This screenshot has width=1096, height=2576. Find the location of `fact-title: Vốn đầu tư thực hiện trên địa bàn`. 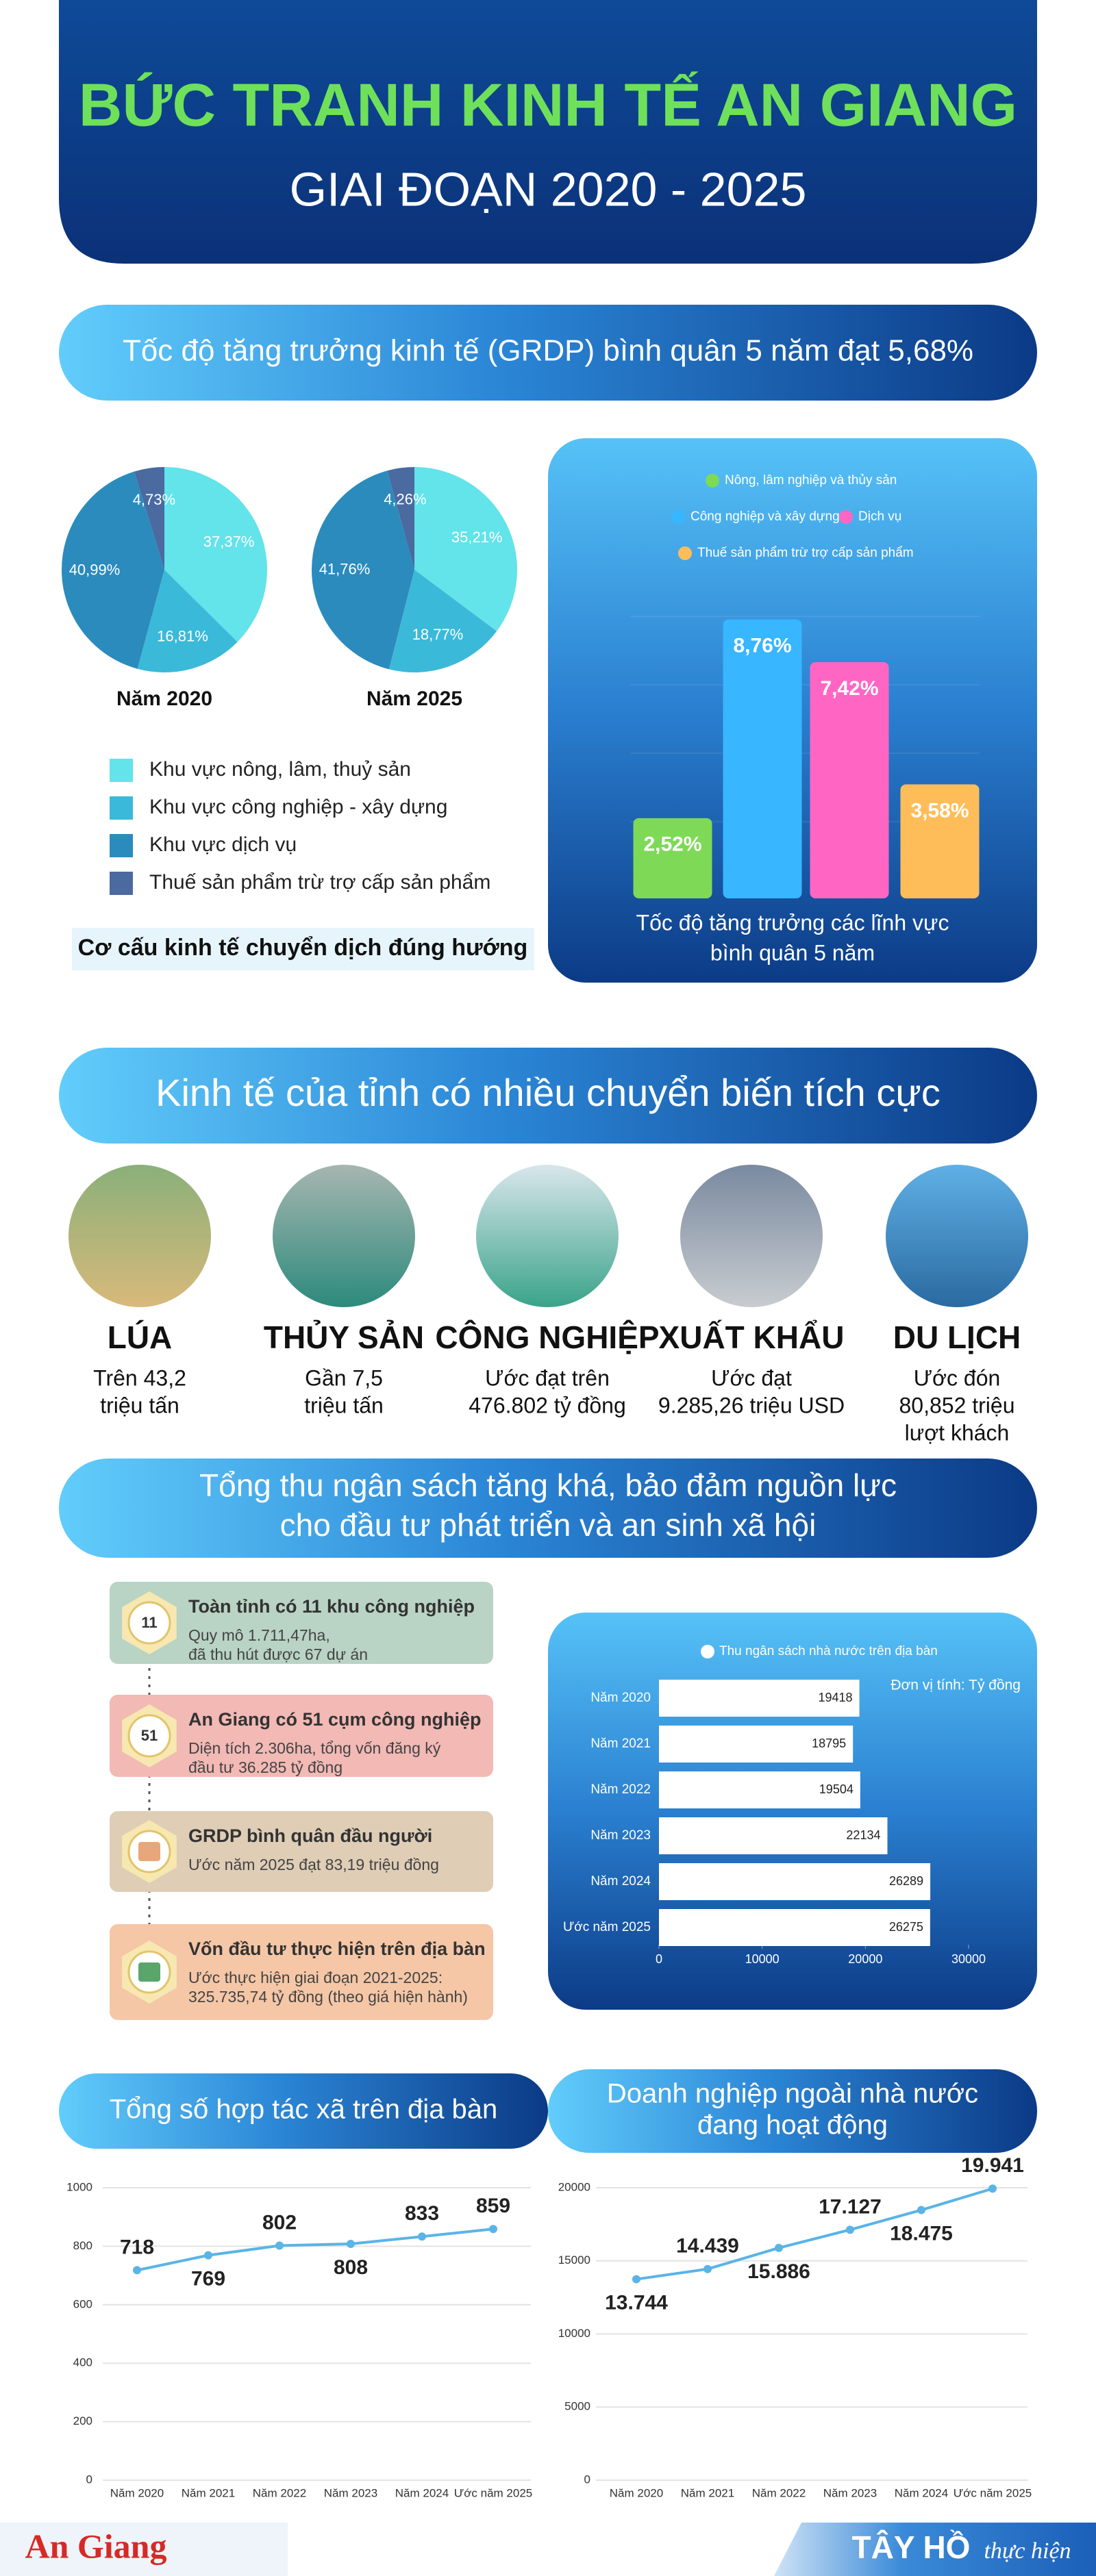

fact-title: Vốn đầu tư thực hiện trên địa bàn is located at coordinates (337, 1949).